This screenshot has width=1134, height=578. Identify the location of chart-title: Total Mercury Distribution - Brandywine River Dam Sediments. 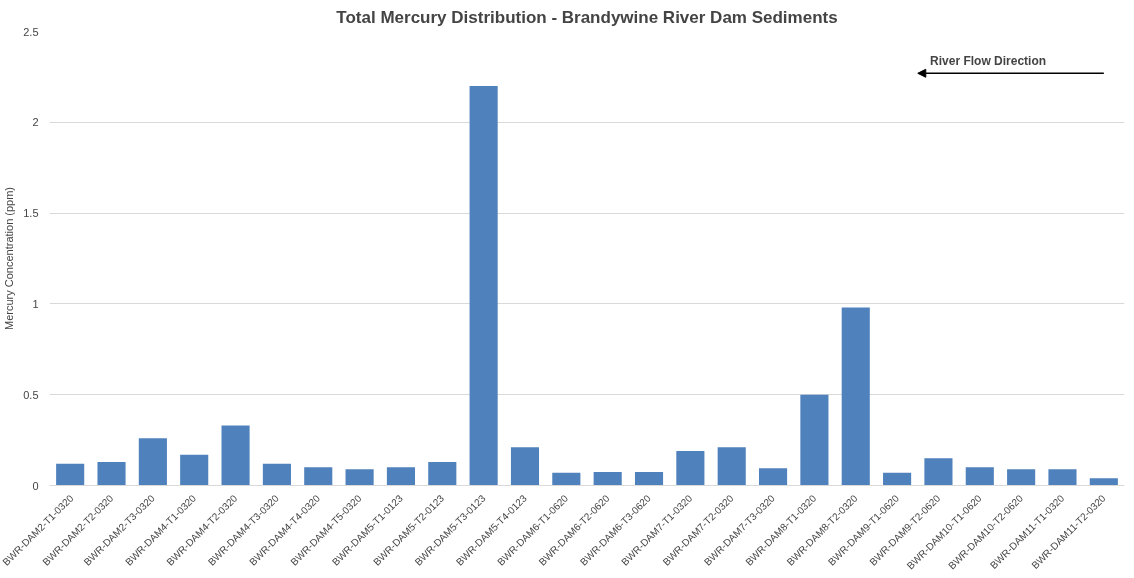
(587, 17).